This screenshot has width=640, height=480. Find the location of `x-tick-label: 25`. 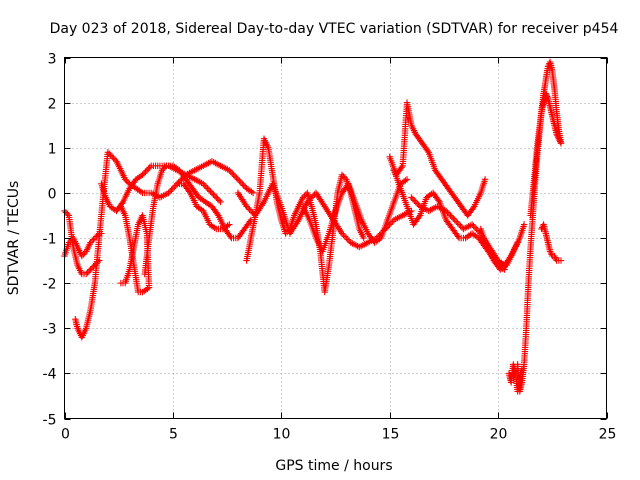

x-tick-label: 25 is located at coordinates (608, 435).